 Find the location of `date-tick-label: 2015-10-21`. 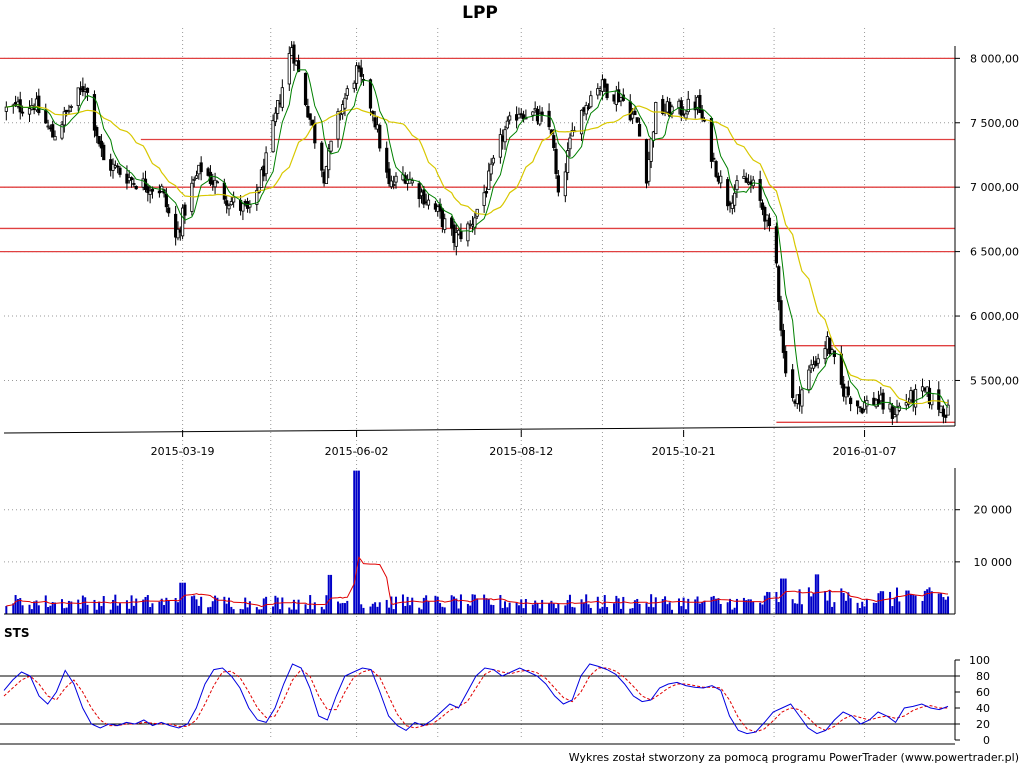

date-tick-label: 2015-10-21 is located at coordinates (684, 451).